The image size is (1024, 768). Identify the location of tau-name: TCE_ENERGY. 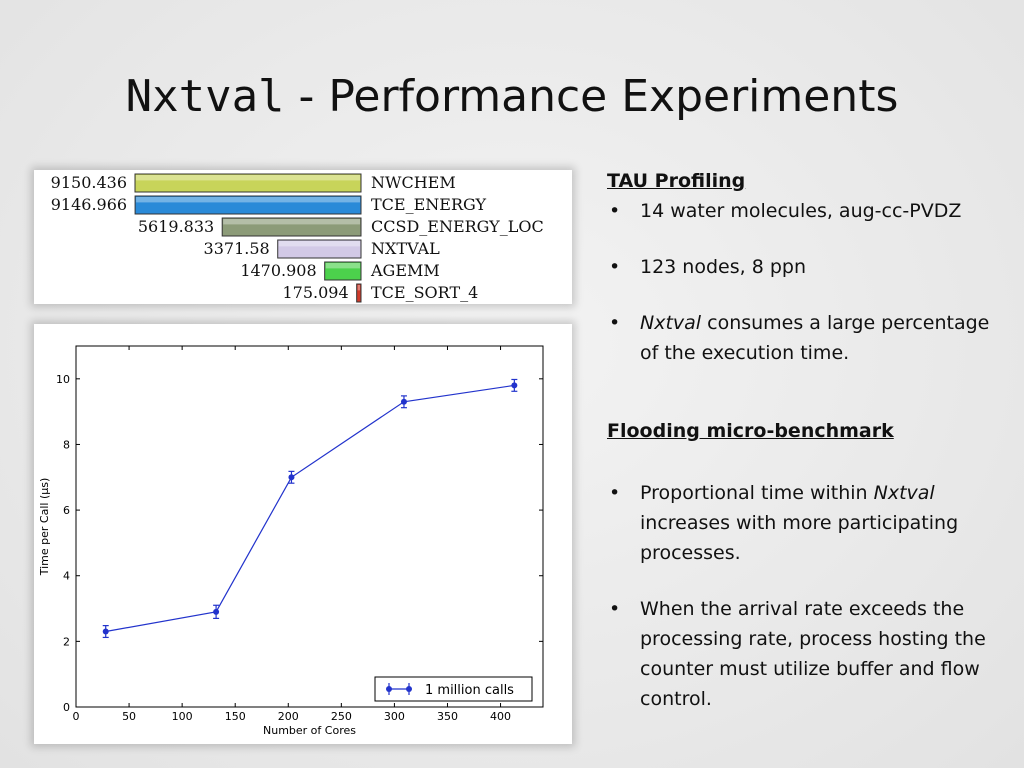
(429, 204).